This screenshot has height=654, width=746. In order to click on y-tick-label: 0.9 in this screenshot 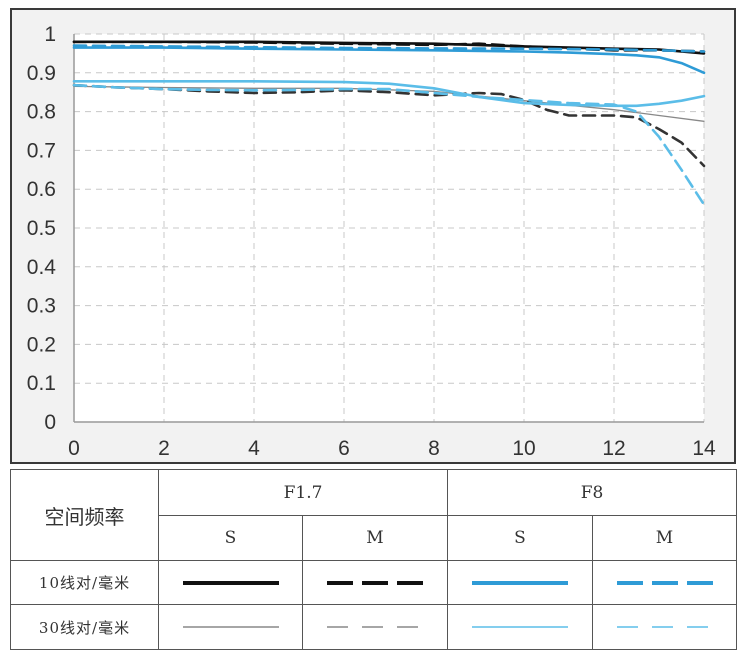, I will do `click(41, 73)`.